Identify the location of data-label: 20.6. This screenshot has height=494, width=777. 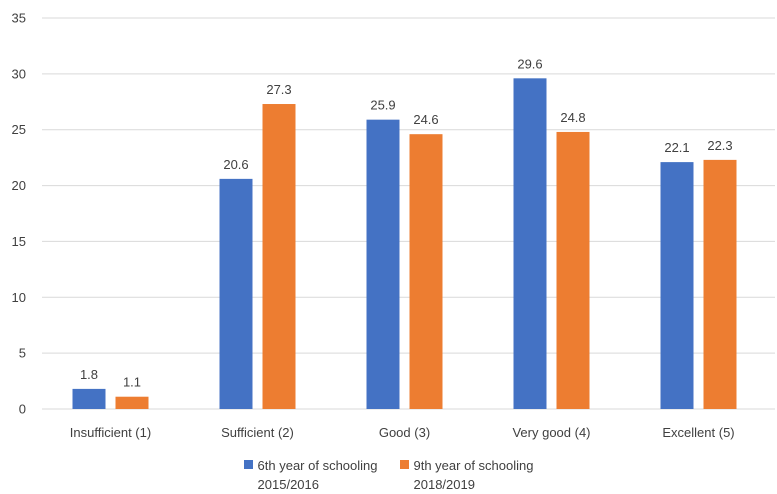
(235, 164).